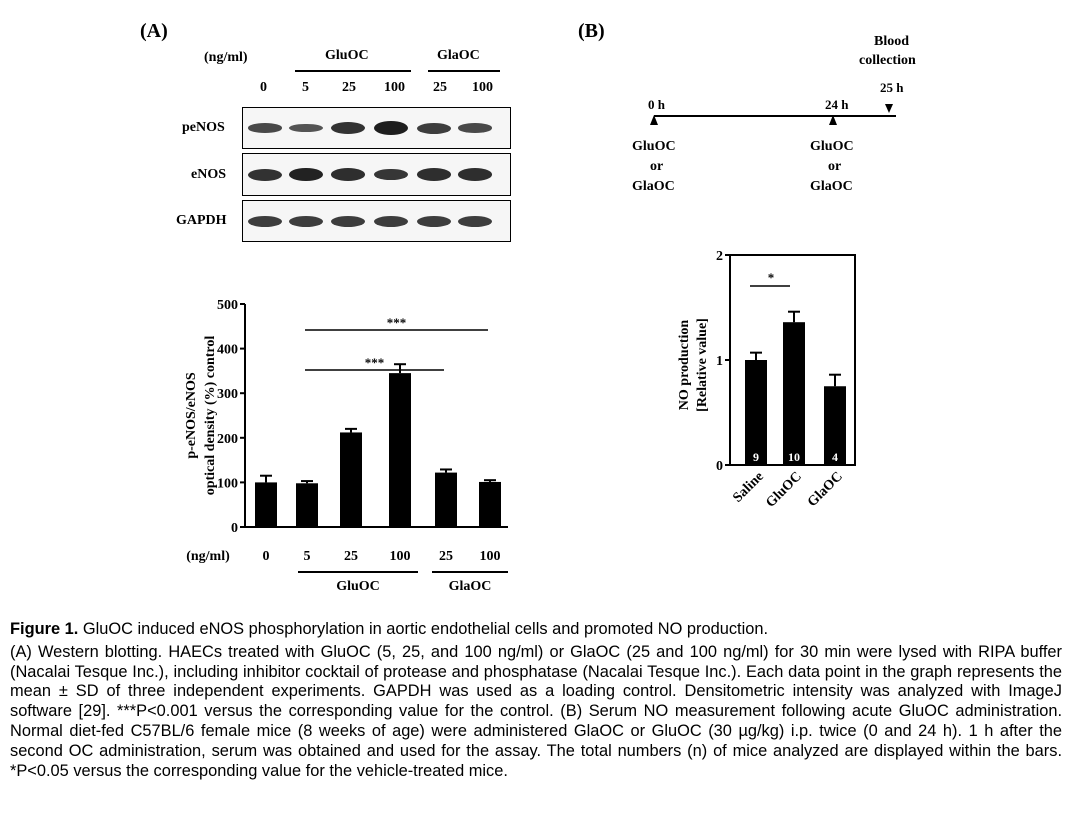 The width and height of the screenshot is (1073, 821). I want to click on y-tick-label: 200, so click(227, 439).